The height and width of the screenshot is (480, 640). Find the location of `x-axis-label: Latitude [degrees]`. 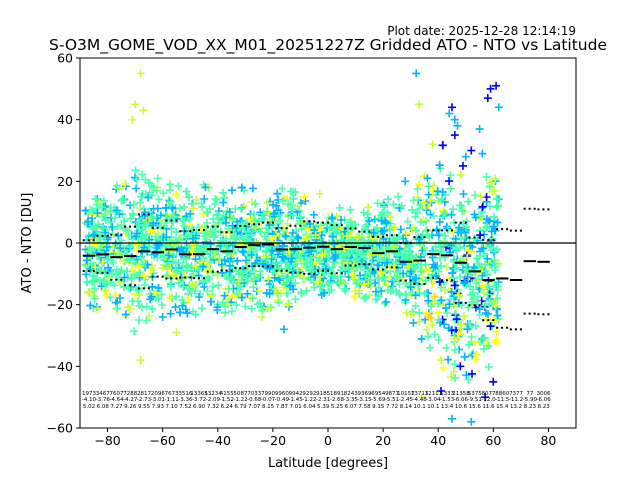

x-axis-label: Latitude [degrees] is located at coordinates (328, 463).